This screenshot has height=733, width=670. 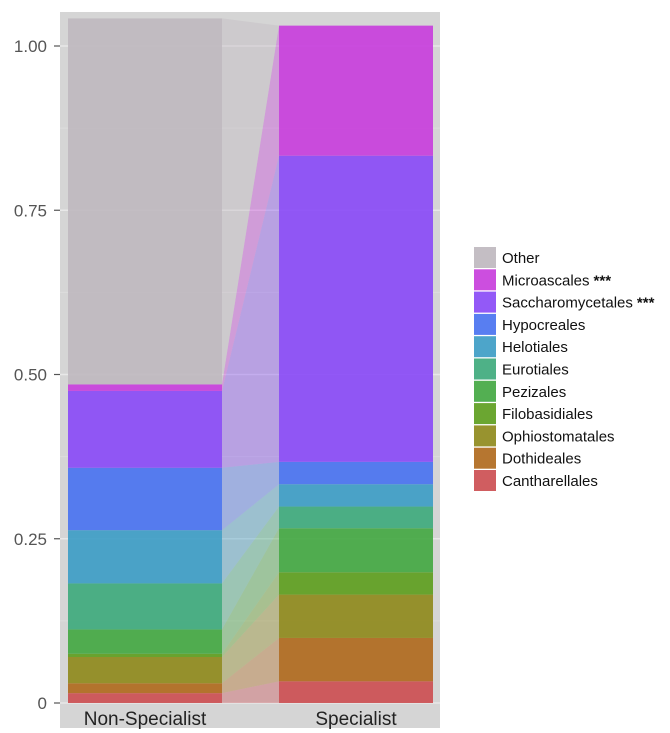 What do you see at coordinates (534, 392) in the screenshot?
I see `legend-label: Pezizales` at bounding box center [534, 392].